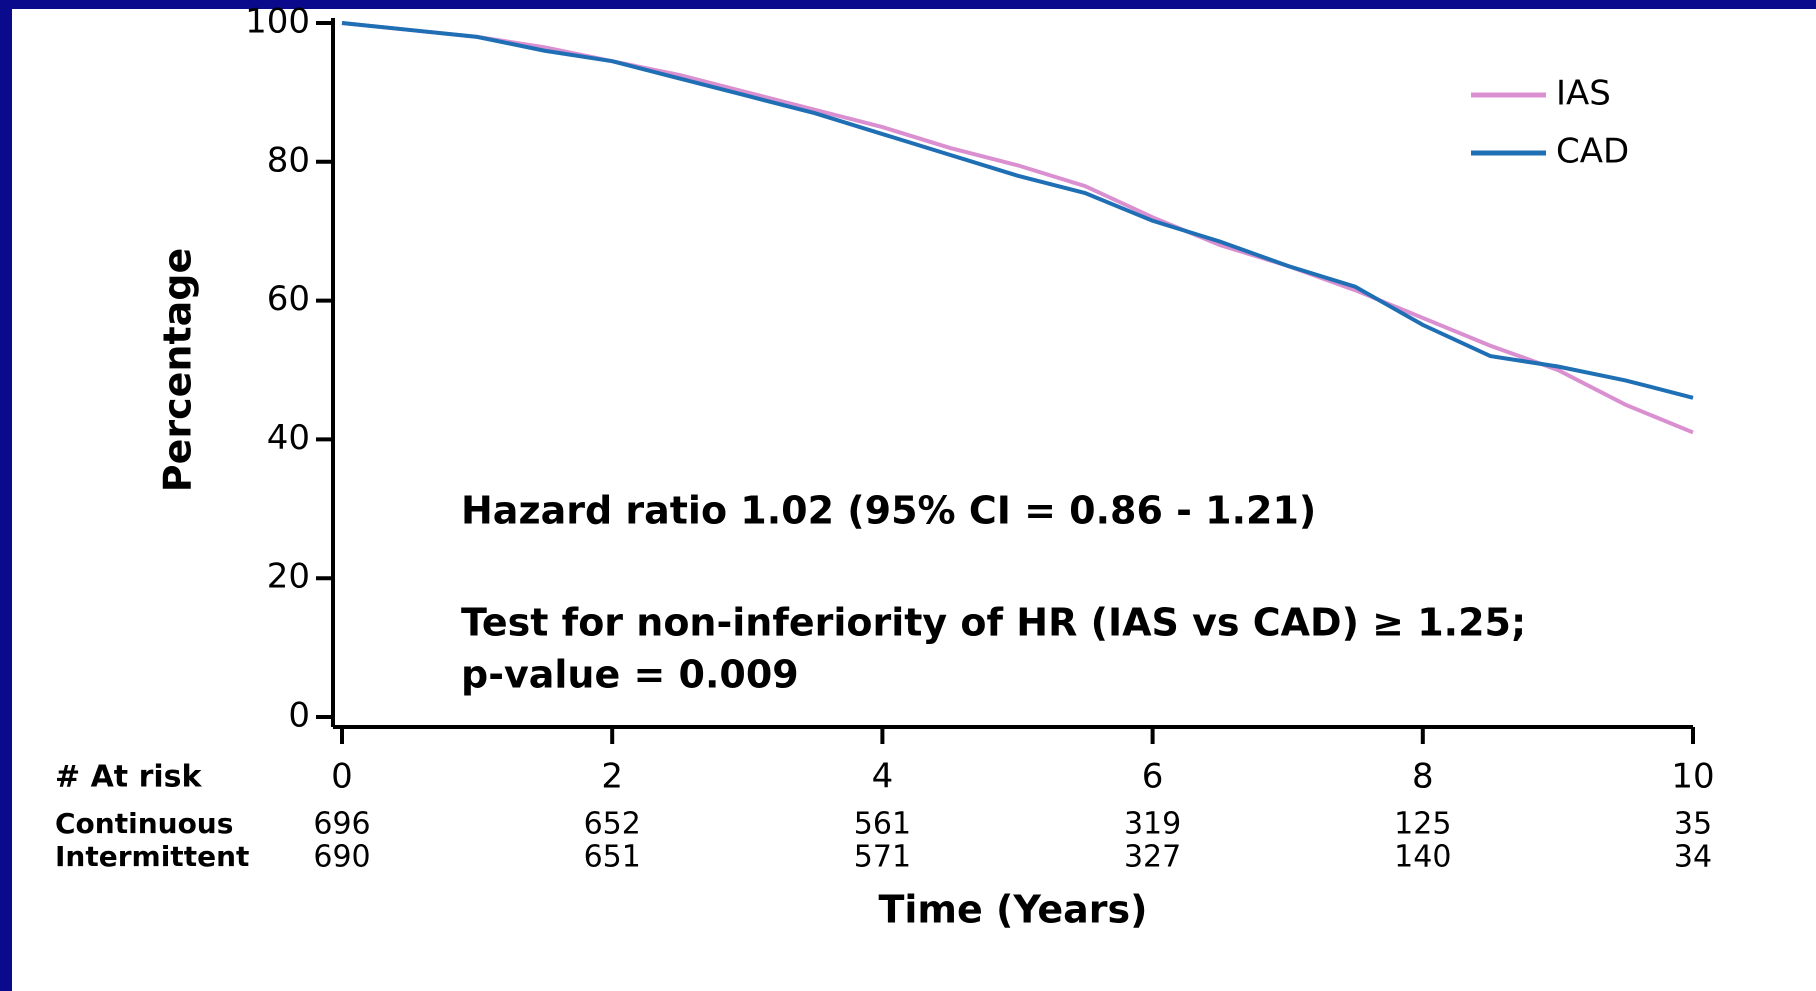 The height and width of the screenshot is (991, 1816). What do you see at coordinates (612, 824) in the screenshot?
I see `risk-value: 652` at bounding box center [612, 824].